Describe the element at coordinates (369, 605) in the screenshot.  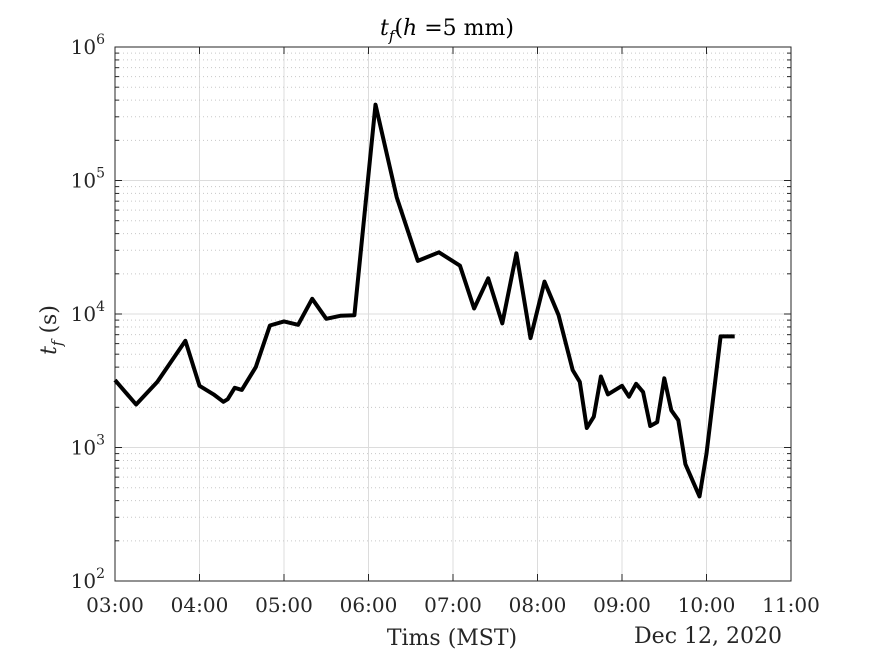
I see `x-tick-label: 06:00` at that location.